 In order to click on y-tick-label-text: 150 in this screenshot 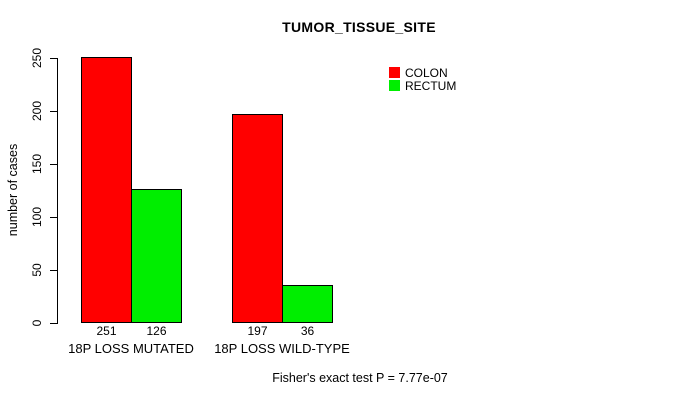, I will do `click(37, 164)`.